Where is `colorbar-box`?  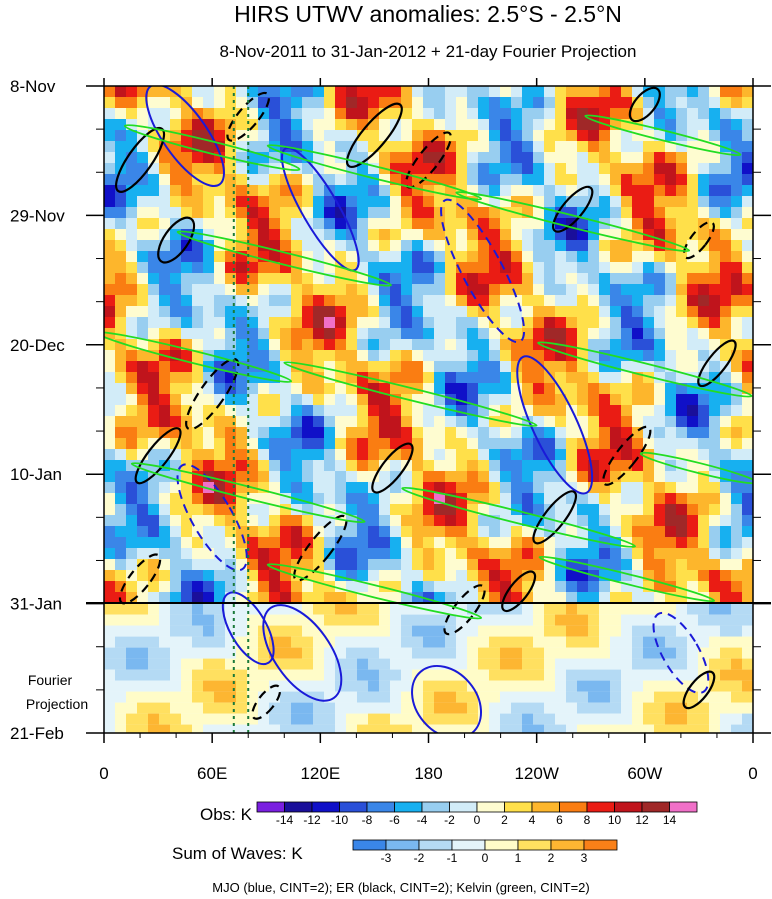 colorbar-box is located at coordinates (655, 807).